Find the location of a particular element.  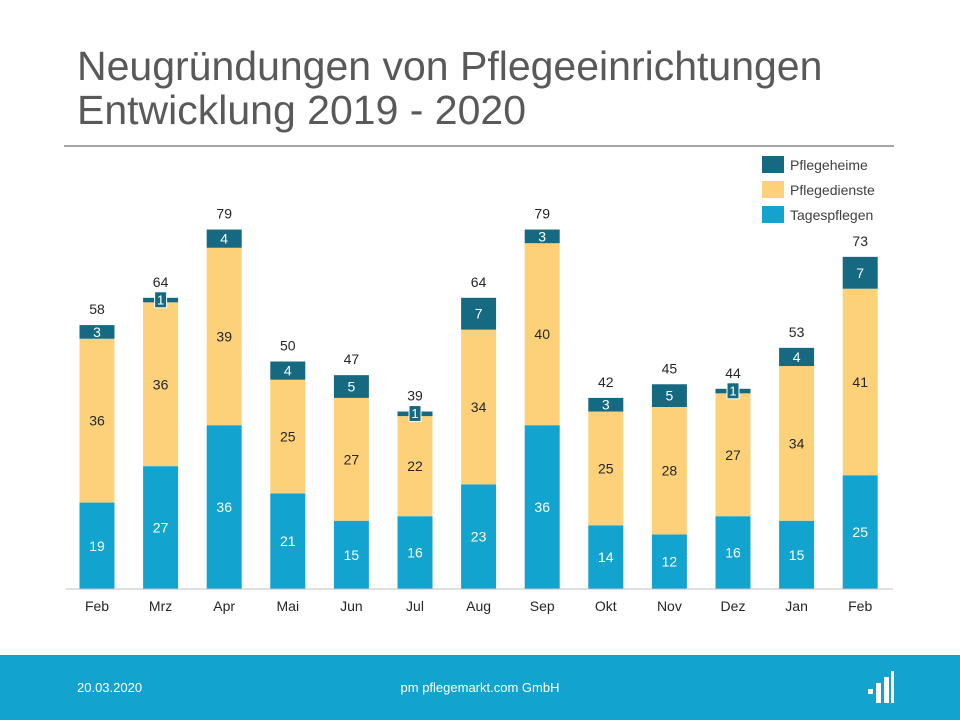

chart-legend: Pflegeheime Pflegedienste Tagespflegen is located at coordinates (818, 189).